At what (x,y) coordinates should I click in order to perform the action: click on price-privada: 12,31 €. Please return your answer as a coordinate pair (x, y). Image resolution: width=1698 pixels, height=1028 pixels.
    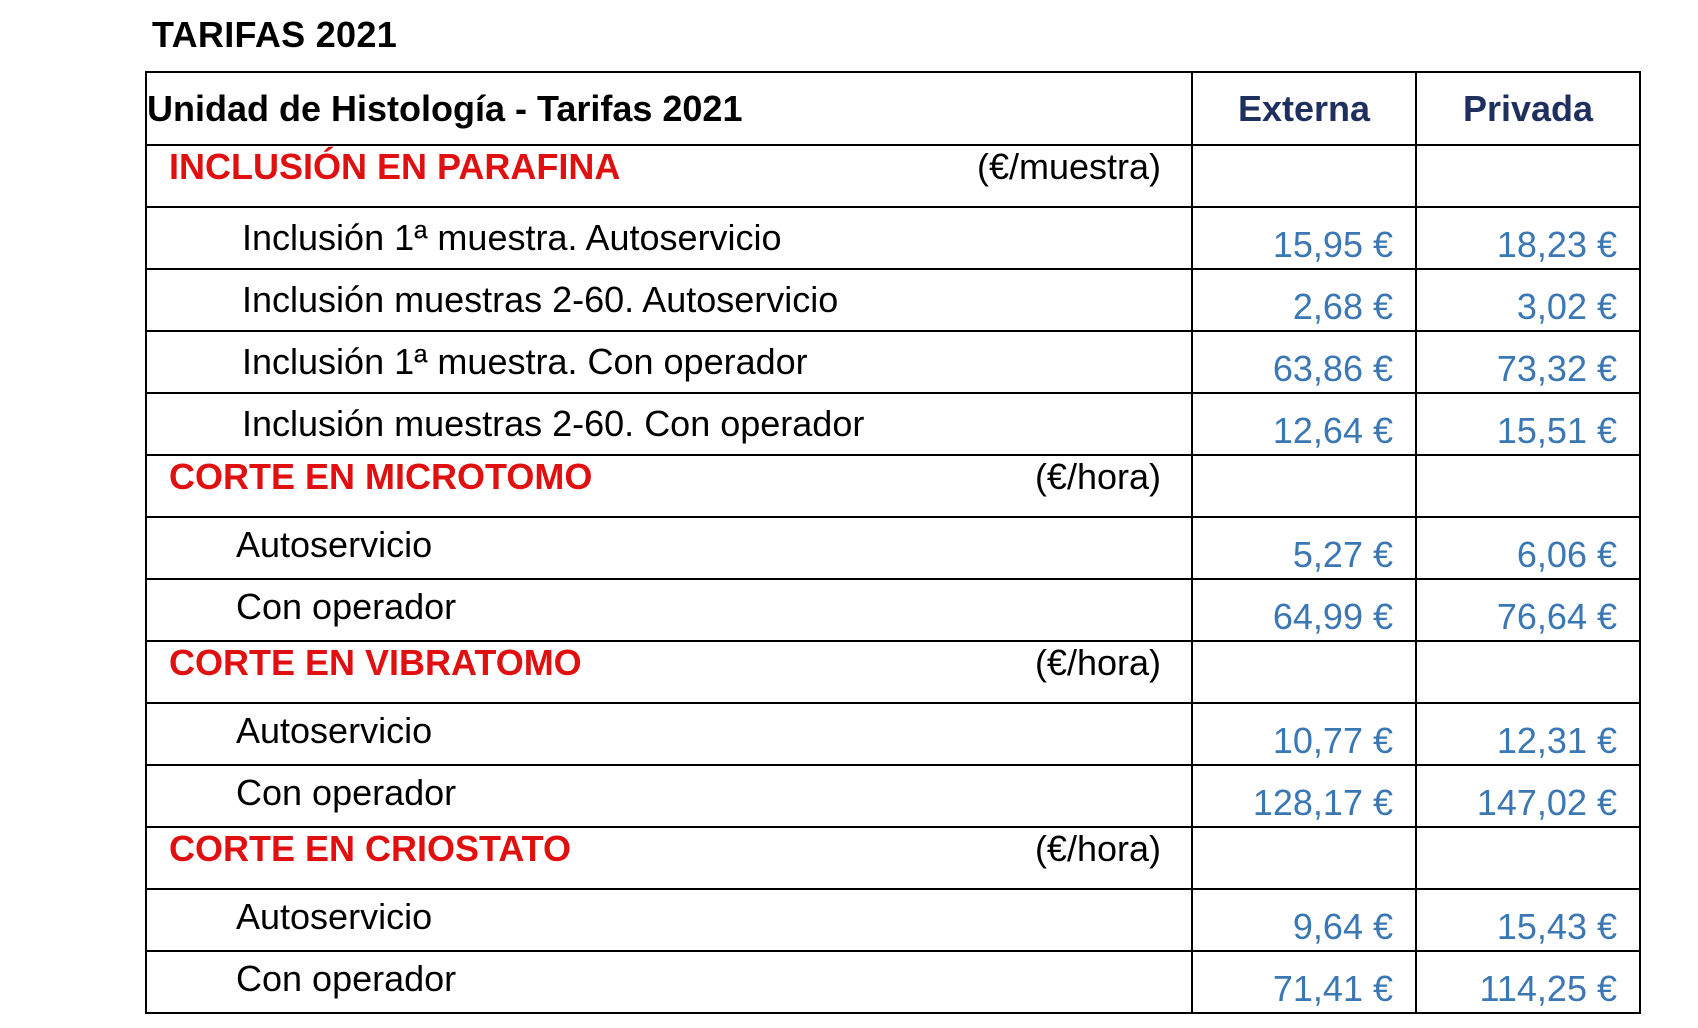
    Looking at the image, I should click on (1528, 734).